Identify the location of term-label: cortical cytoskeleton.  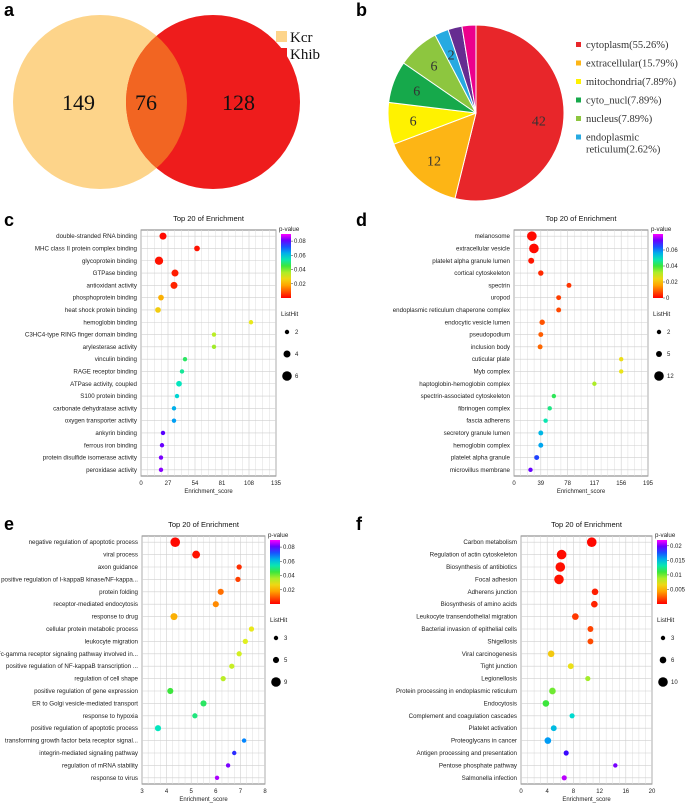
(482, 273).